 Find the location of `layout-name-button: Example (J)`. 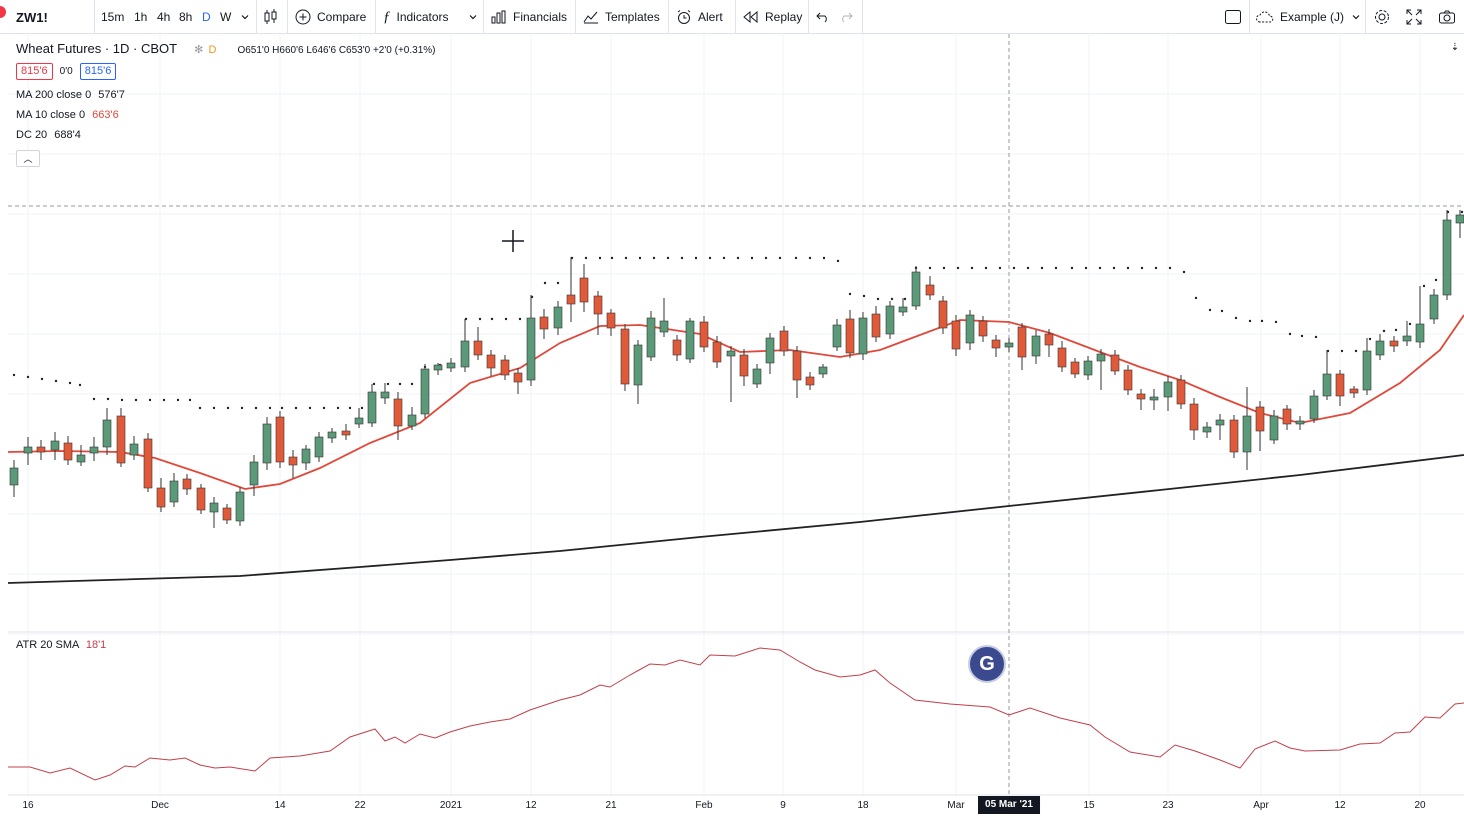

layout-name-button: Example (J) is located at coordinates (1300, 17).